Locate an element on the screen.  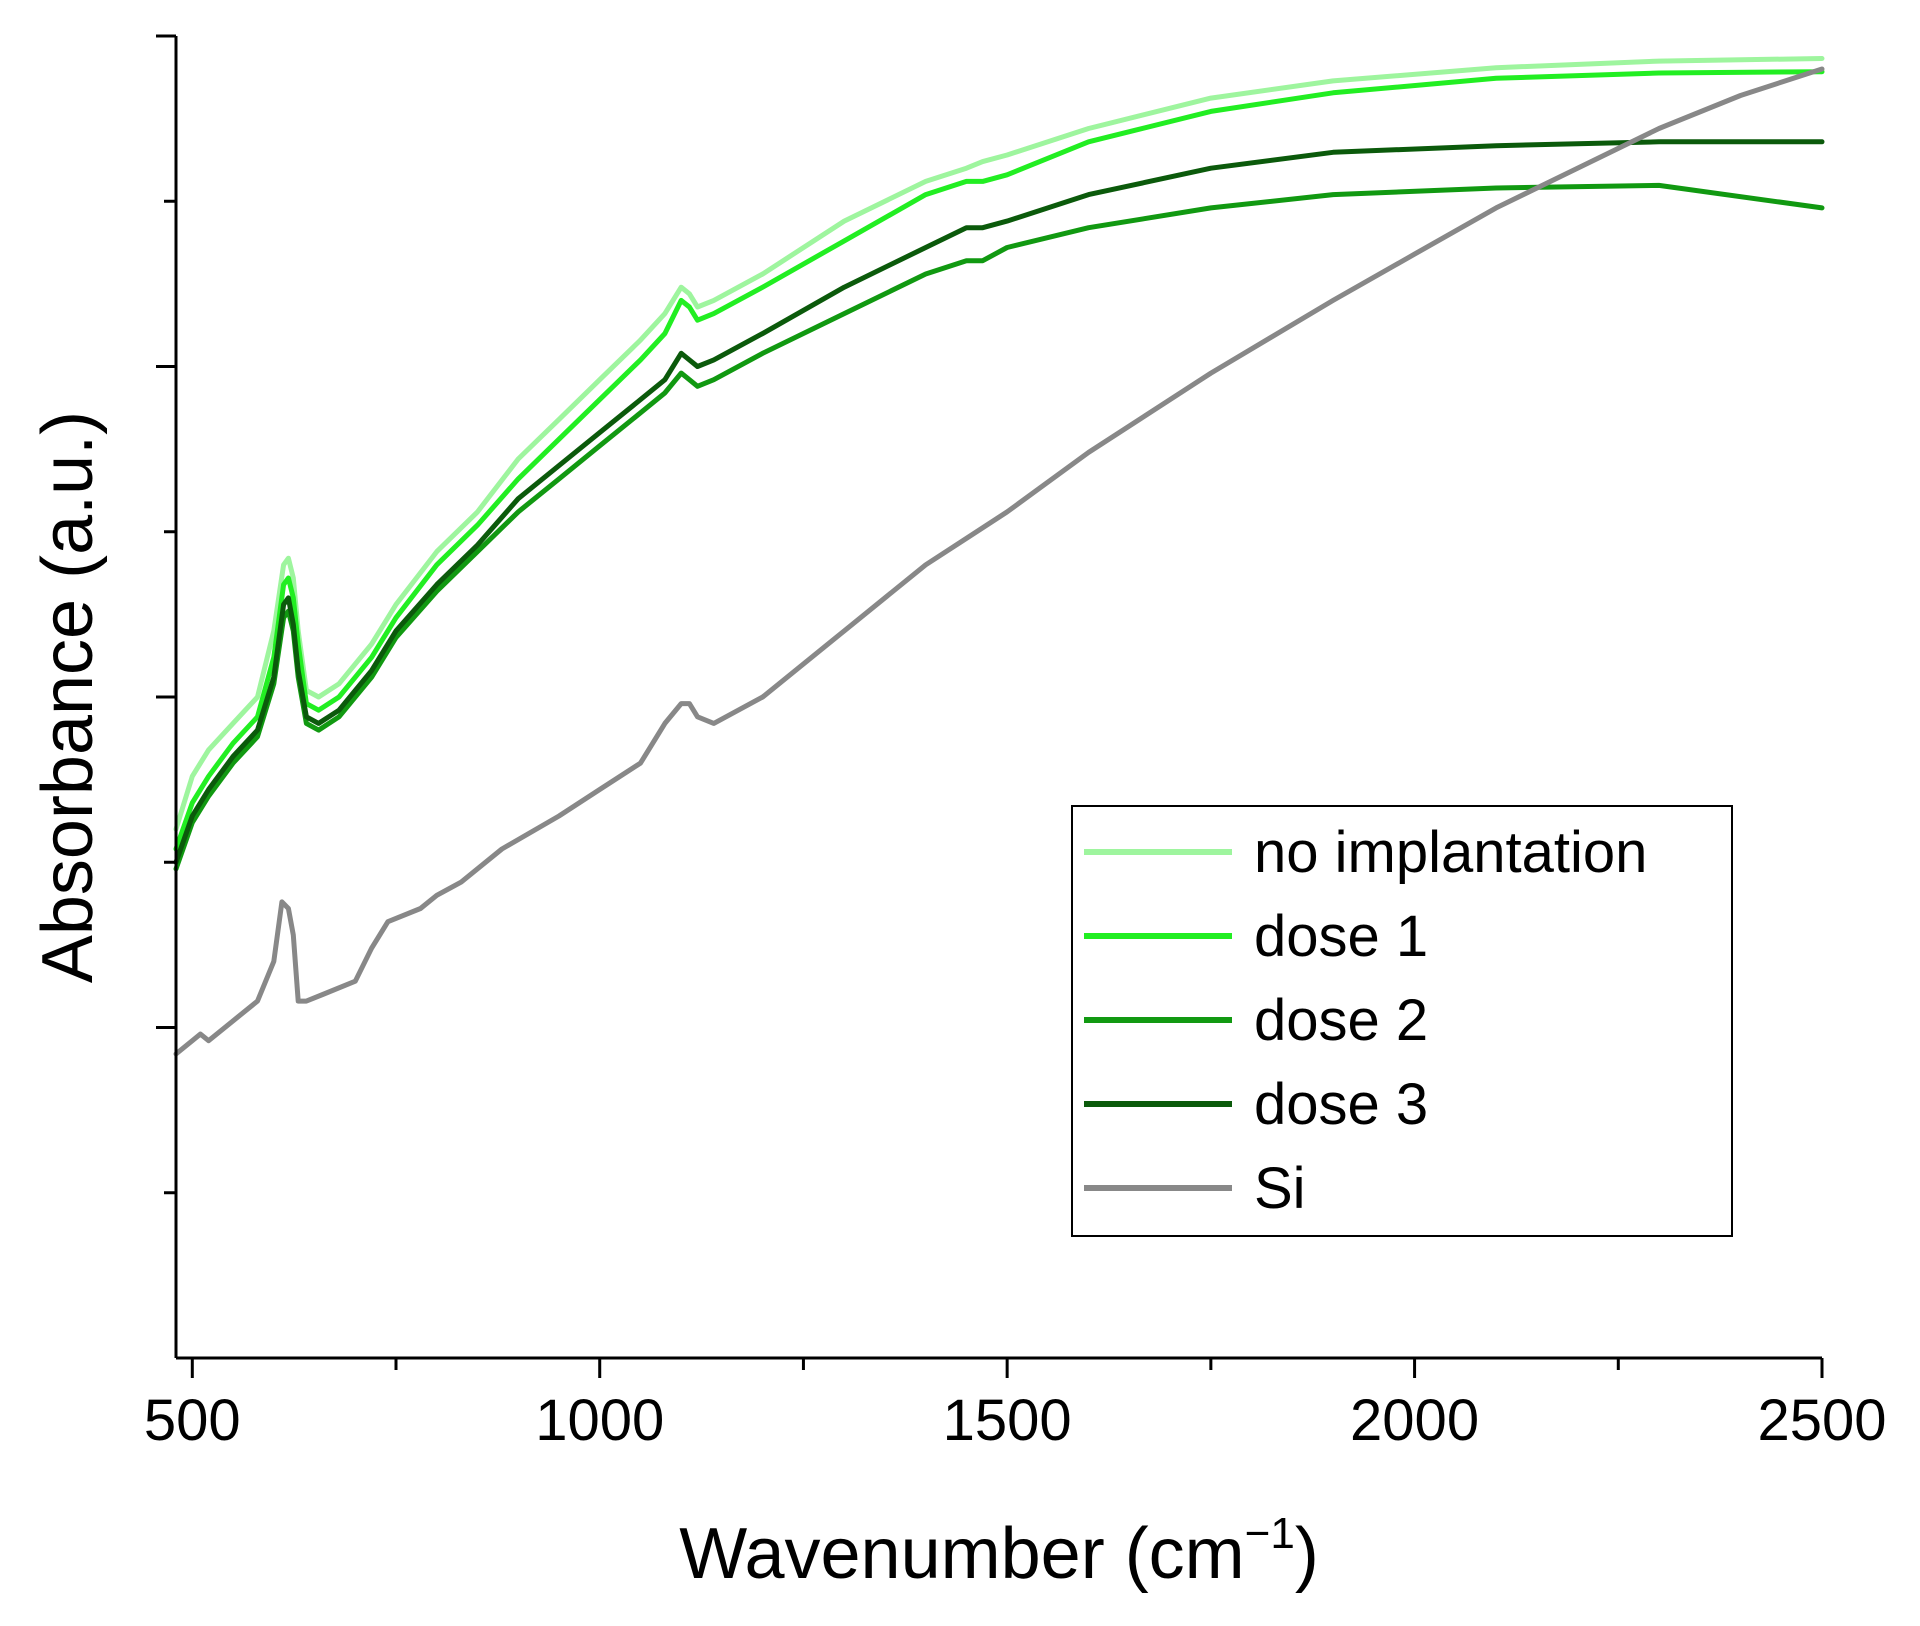
legend-label: no implantation is located at coordinates (1450, 852).